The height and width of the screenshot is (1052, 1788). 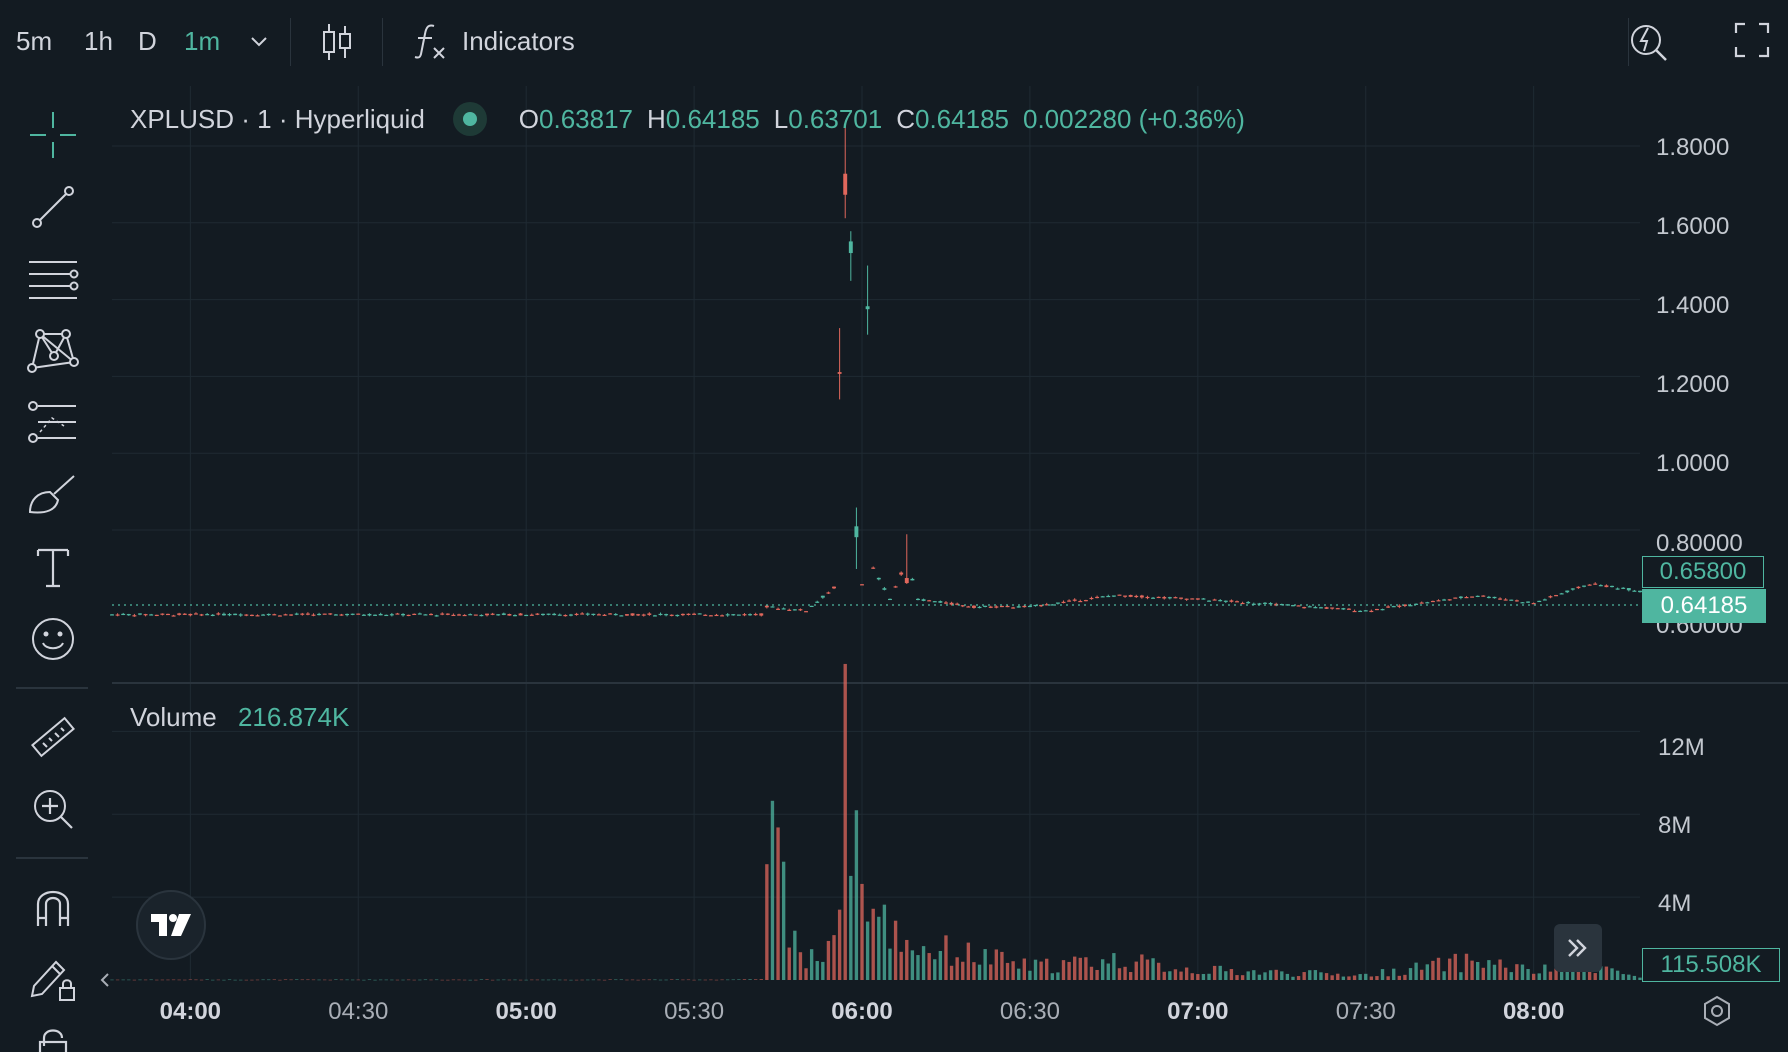 What do you see at coordinates (277, 118) in the screenshot?
I see `symbol-title: XPLUSD · 1 · Hyperliquid` at bounding box center [277, 118].